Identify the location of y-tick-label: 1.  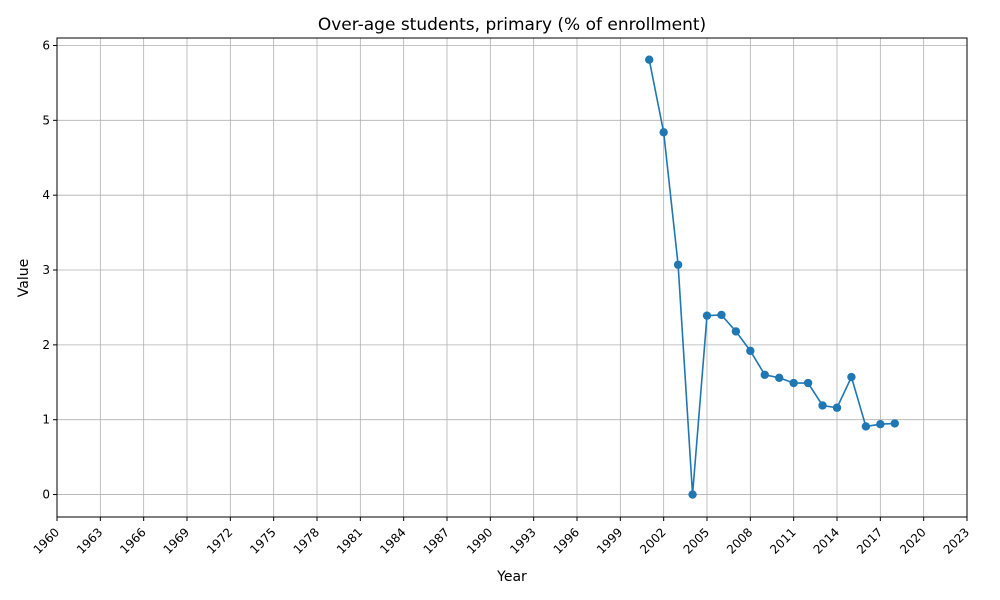
(46, 420).